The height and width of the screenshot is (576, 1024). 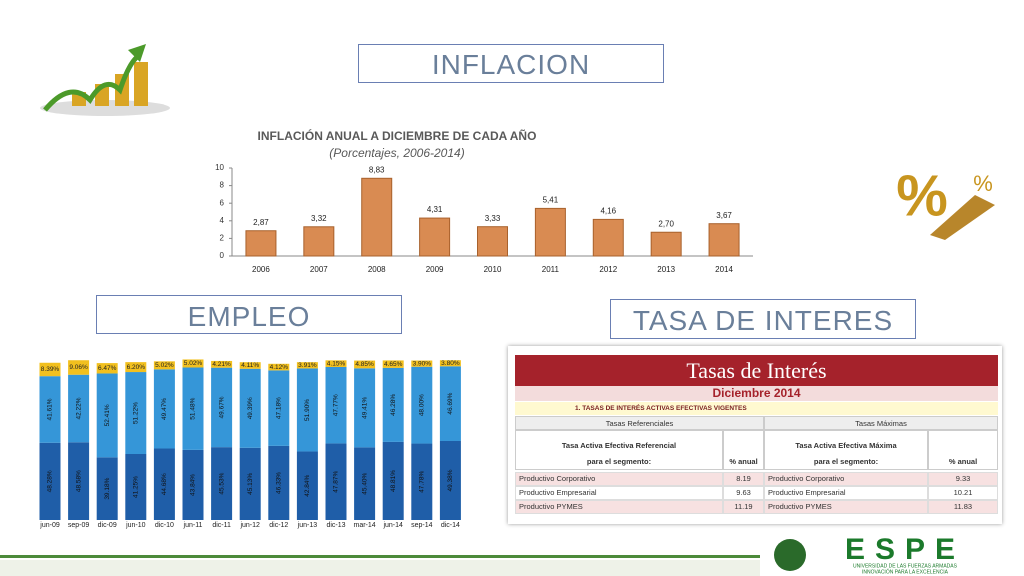 I want to click on data-label: 6.47%, so click(x=107, y=368).